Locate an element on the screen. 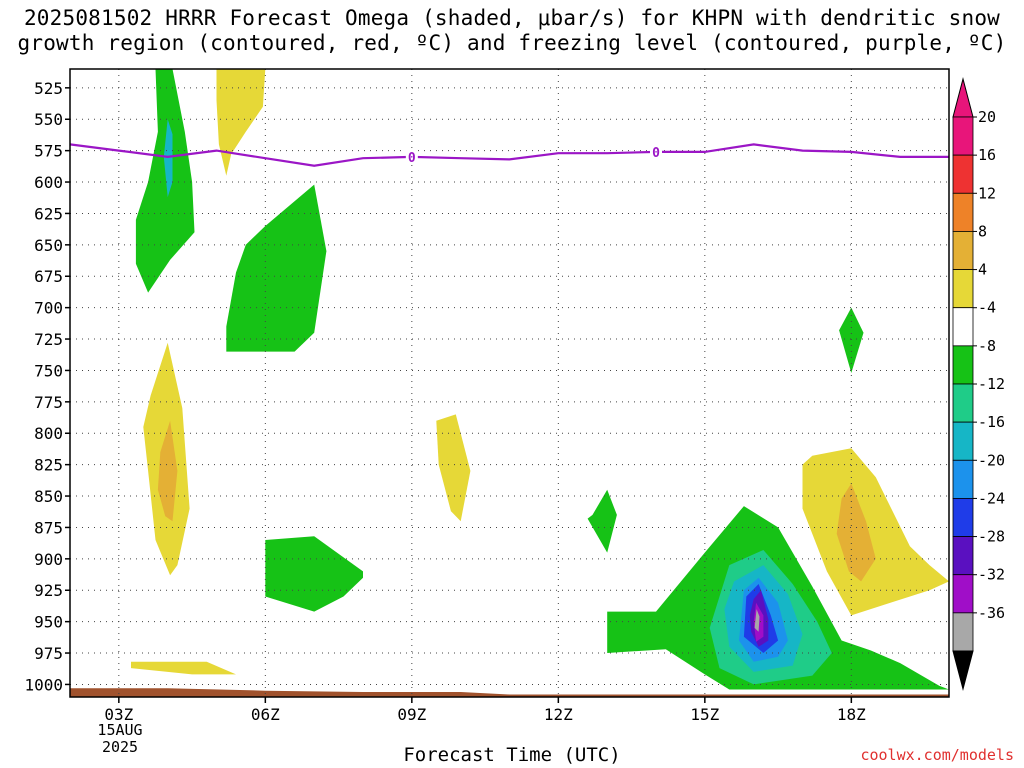  freezing-level-label-0: 0 is located at coordinates (412, 158).